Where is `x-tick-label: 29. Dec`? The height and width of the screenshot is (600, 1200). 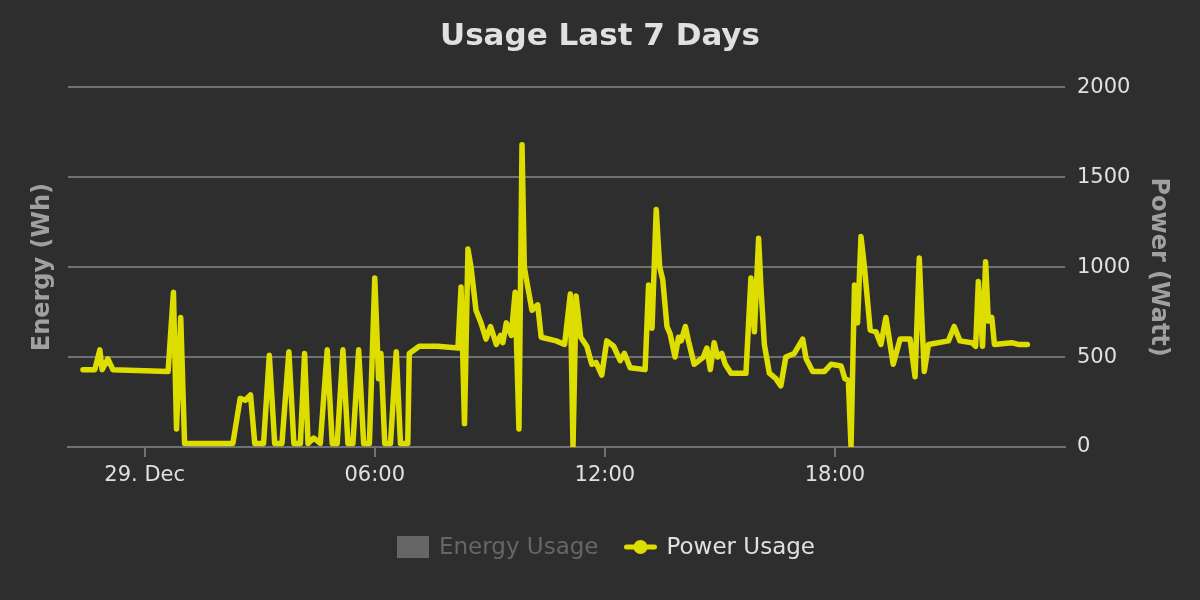
x-tick-label: 29. Dec is located at coordinates (145, 474).